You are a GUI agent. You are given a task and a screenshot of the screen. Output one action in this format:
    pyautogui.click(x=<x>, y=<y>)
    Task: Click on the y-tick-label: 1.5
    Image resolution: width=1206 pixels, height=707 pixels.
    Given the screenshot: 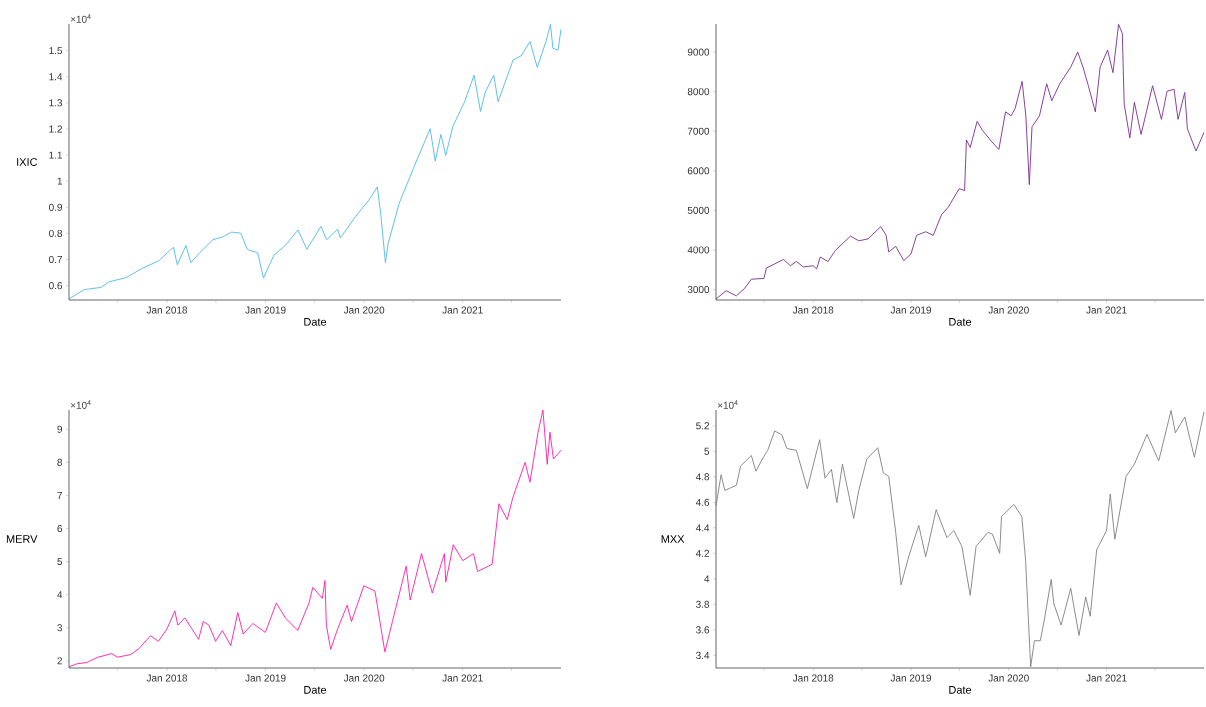 What is the action you would take?
    pyautogui.click(x=56, y=51)
    